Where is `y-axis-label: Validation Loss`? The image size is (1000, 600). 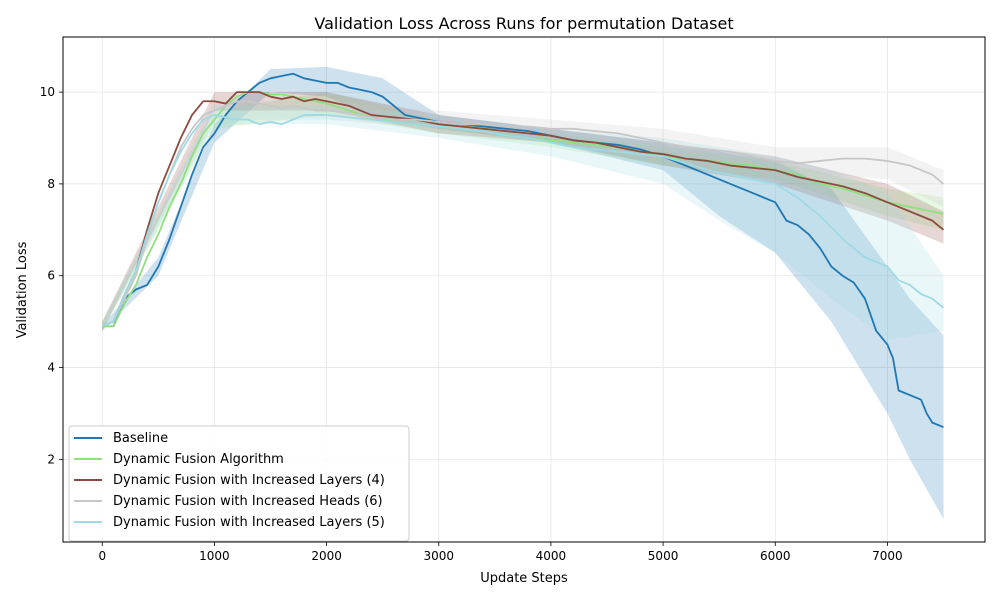 y-axis-label: Validation Loss is located at coordinates (22, 289).